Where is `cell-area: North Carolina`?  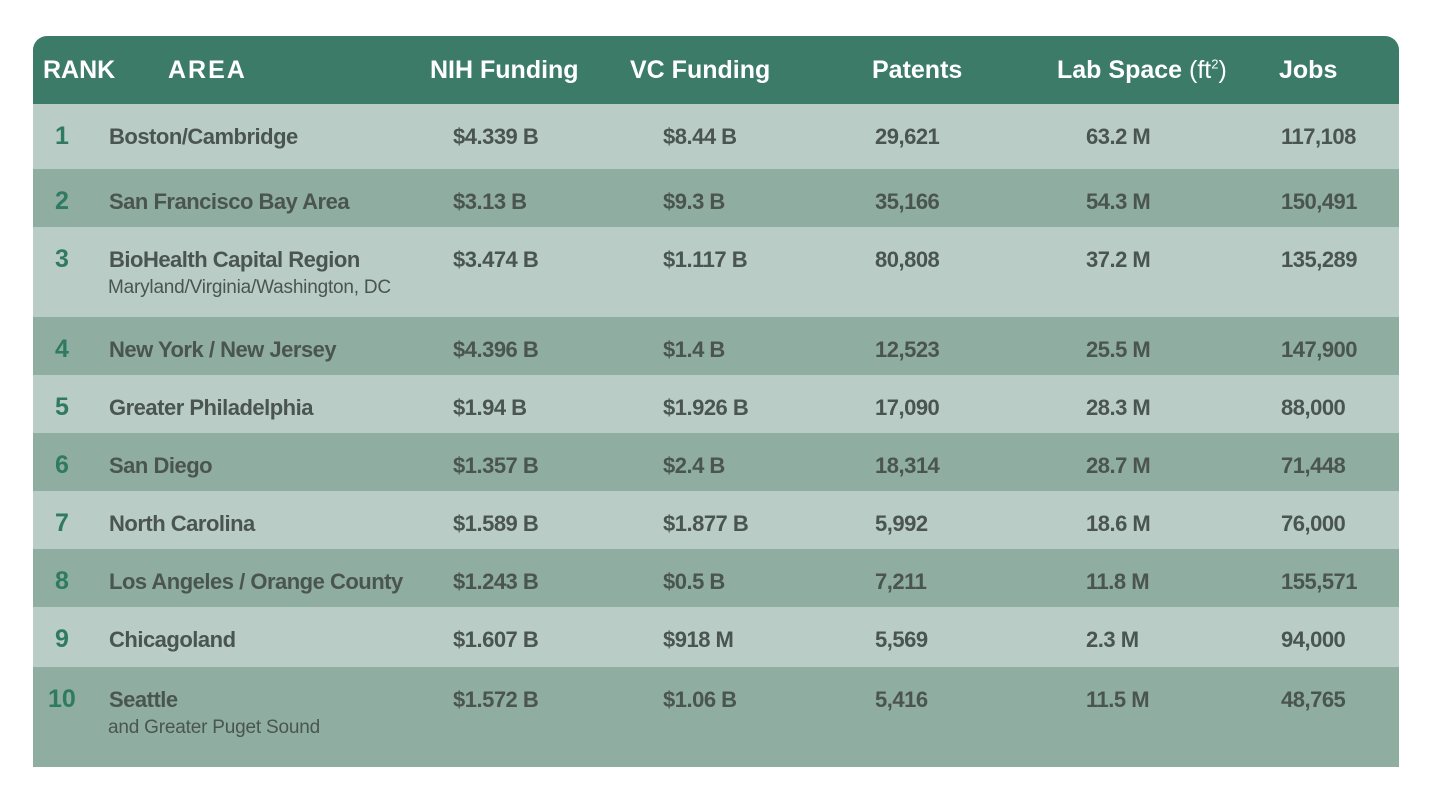 cell-area: North Carolina is located at coordinates (182, 523).